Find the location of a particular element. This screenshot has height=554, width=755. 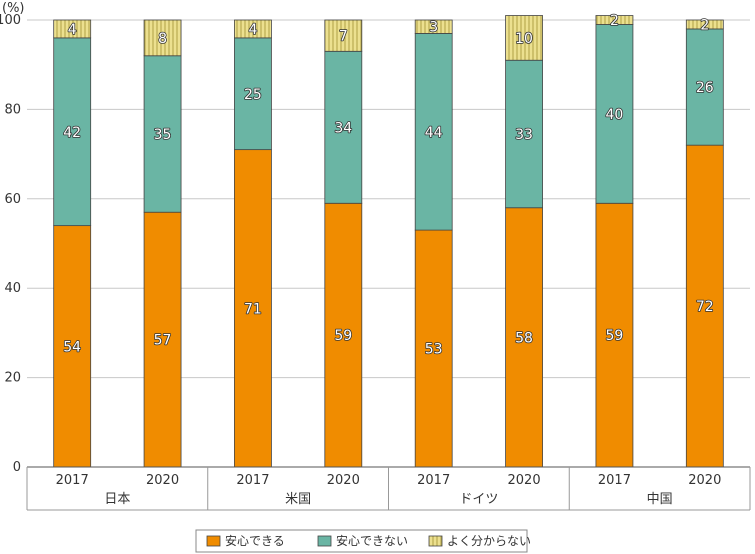

data-label: 72 is located at coordinates (705, 307).